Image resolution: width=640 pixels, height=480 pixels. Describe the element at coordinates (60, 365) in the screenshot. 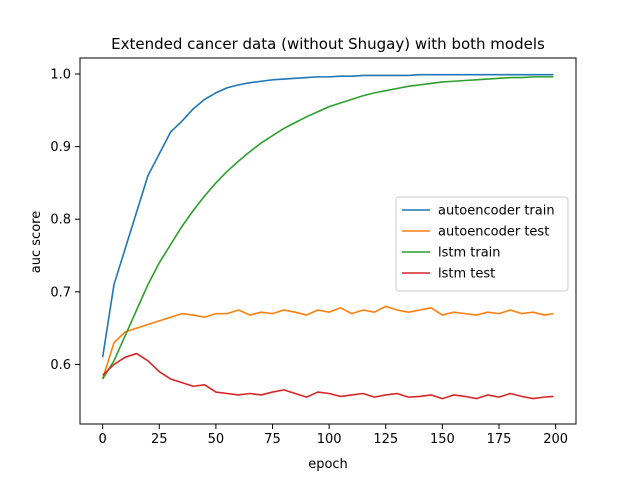

I see `y-tick-label: 0.6` at that location.